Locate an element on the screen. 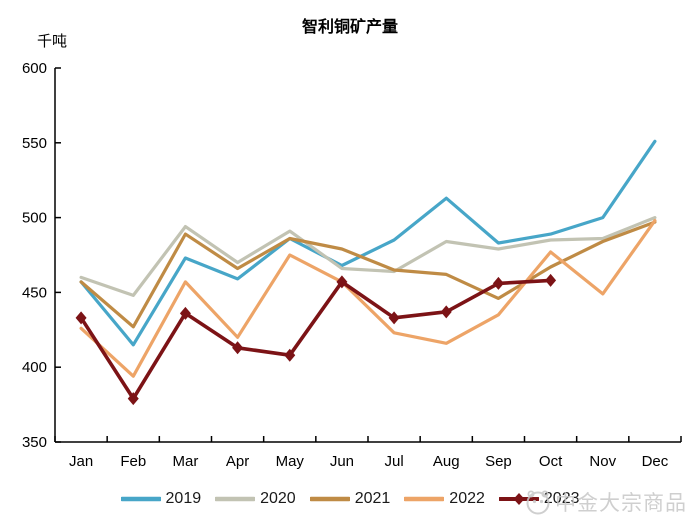 This screenshot has width=700, height=530. x-tick-label: Oct is located at coordinates (551, 461).